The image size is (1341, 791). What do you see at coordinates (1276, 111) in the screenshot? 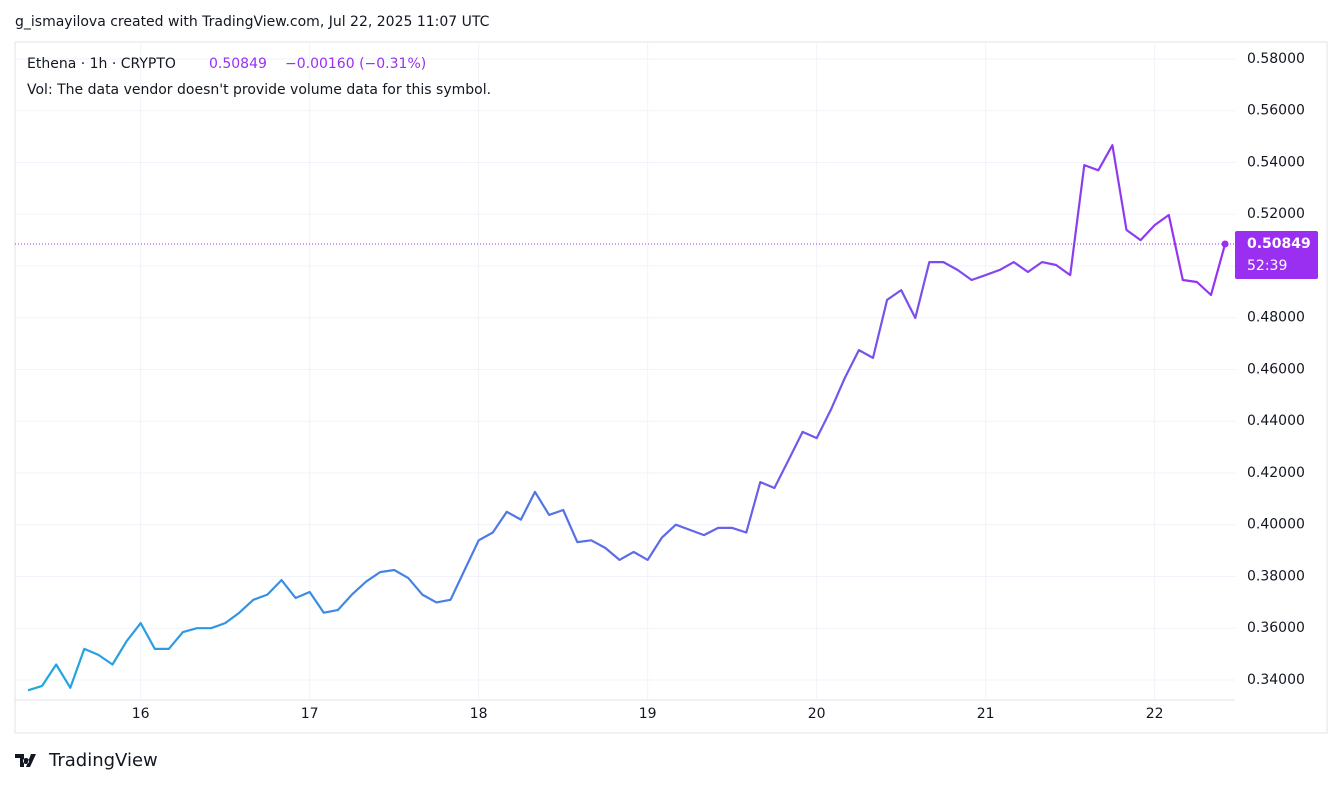
I see `y-tick-label: 0.56000` at bounding box center [1276, 111].